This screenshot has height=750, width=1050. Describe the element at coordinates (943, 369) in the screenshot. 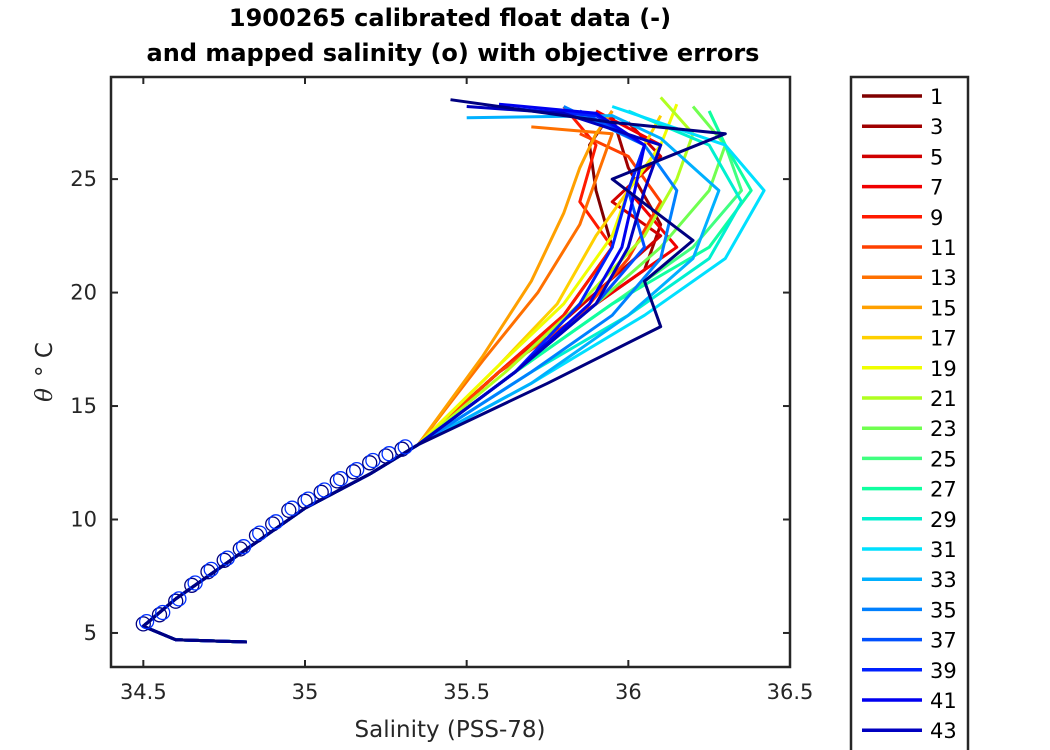

I see `legend-label-19: 19` at that location.